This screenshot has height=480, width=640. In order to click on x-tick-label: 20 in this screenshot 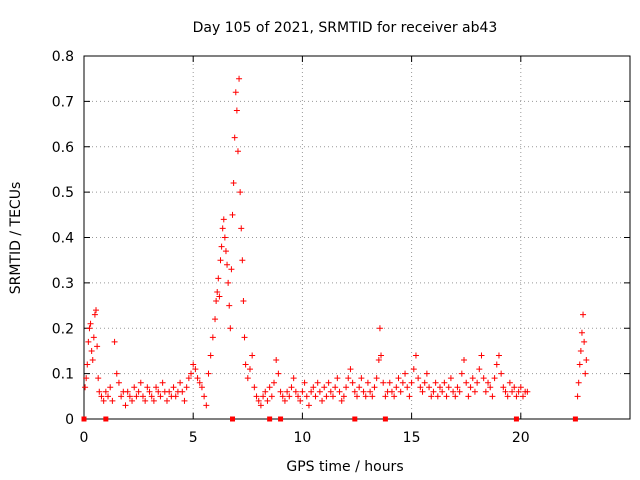, I will do `click(521, 438)`.